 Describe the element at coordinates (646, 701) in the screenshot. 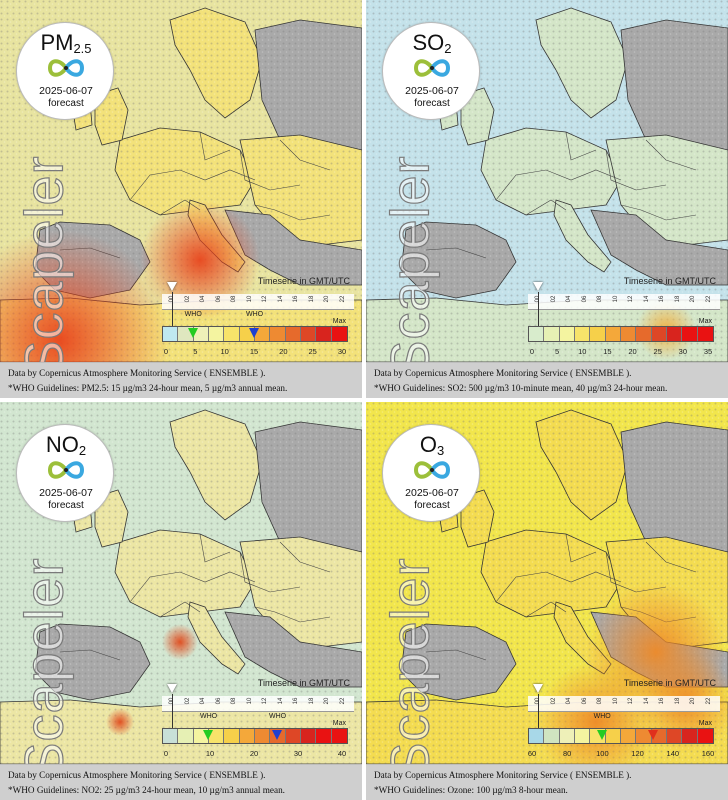

I see `hour-tick: 14` at that location.